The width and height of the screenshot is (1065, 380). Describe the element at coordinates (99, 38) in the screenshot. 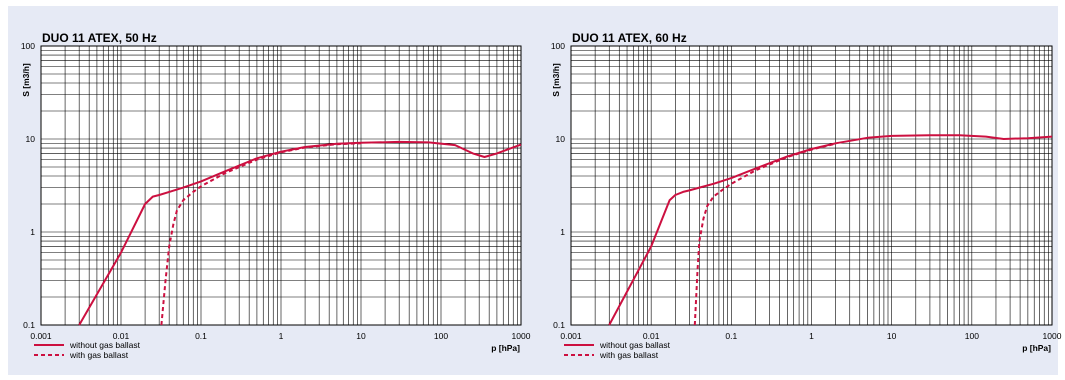

I see `chart-title: DUO 11 ATEX, 50 Hz` at that location.